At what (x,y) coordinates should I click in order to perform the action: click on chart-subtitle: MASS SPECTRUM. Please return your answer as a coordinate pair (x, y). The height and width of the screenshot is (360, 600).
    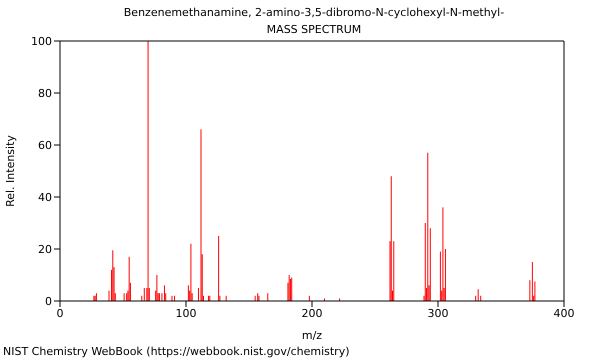
    Looking at the image, I should click on (314, 29).